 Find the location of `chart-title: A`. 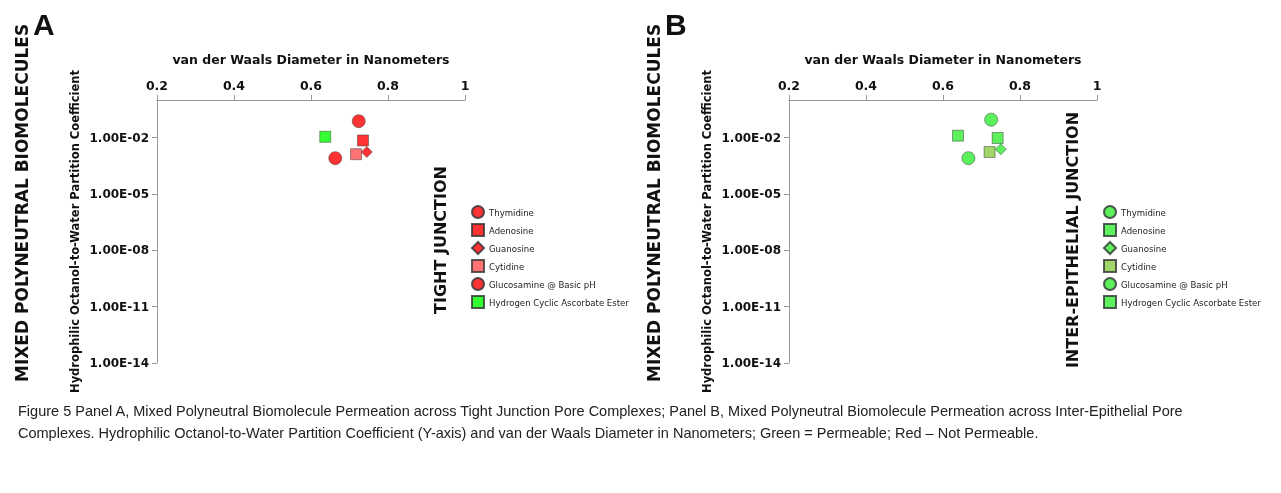

chart-title: A is located at coordinates (44, 24).